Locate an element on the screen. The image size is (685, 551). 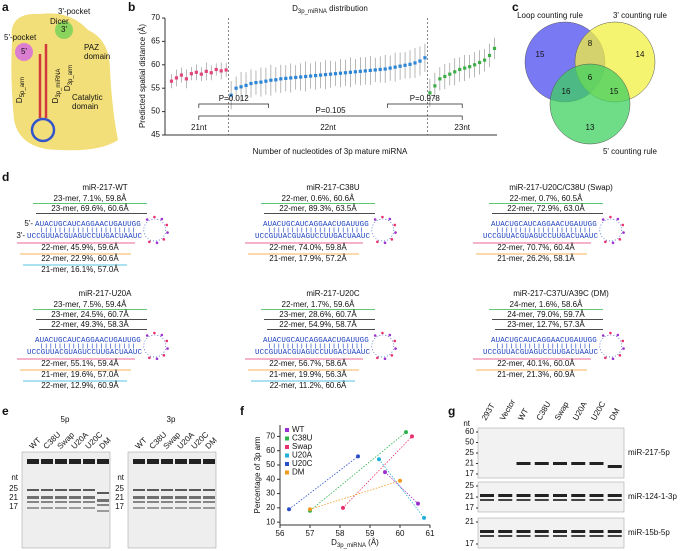
legend-label: C38U is located at coordinates (302, 438).